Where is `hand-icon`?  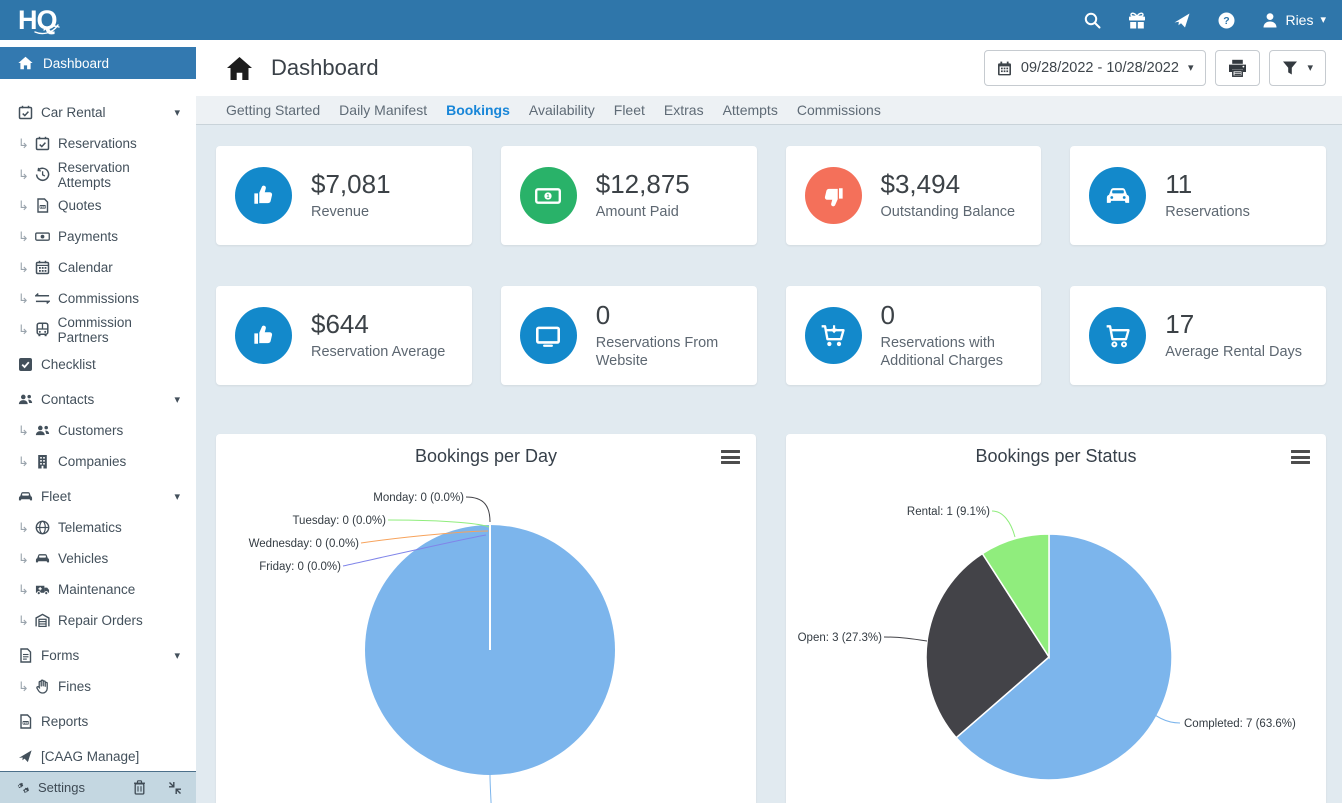 hand-icon is located at coordinates (42, 686).